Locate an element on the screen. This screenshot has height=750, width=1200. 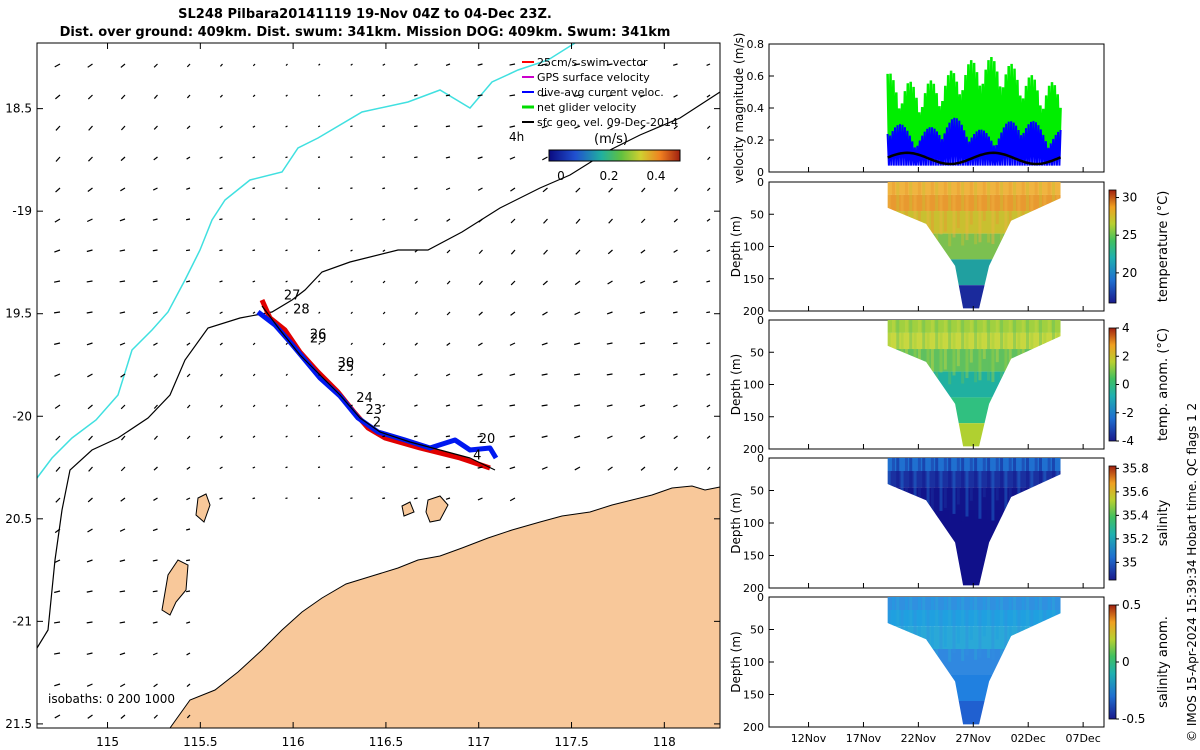
y-tick-label: 50 is located at coordinates (757, 630).